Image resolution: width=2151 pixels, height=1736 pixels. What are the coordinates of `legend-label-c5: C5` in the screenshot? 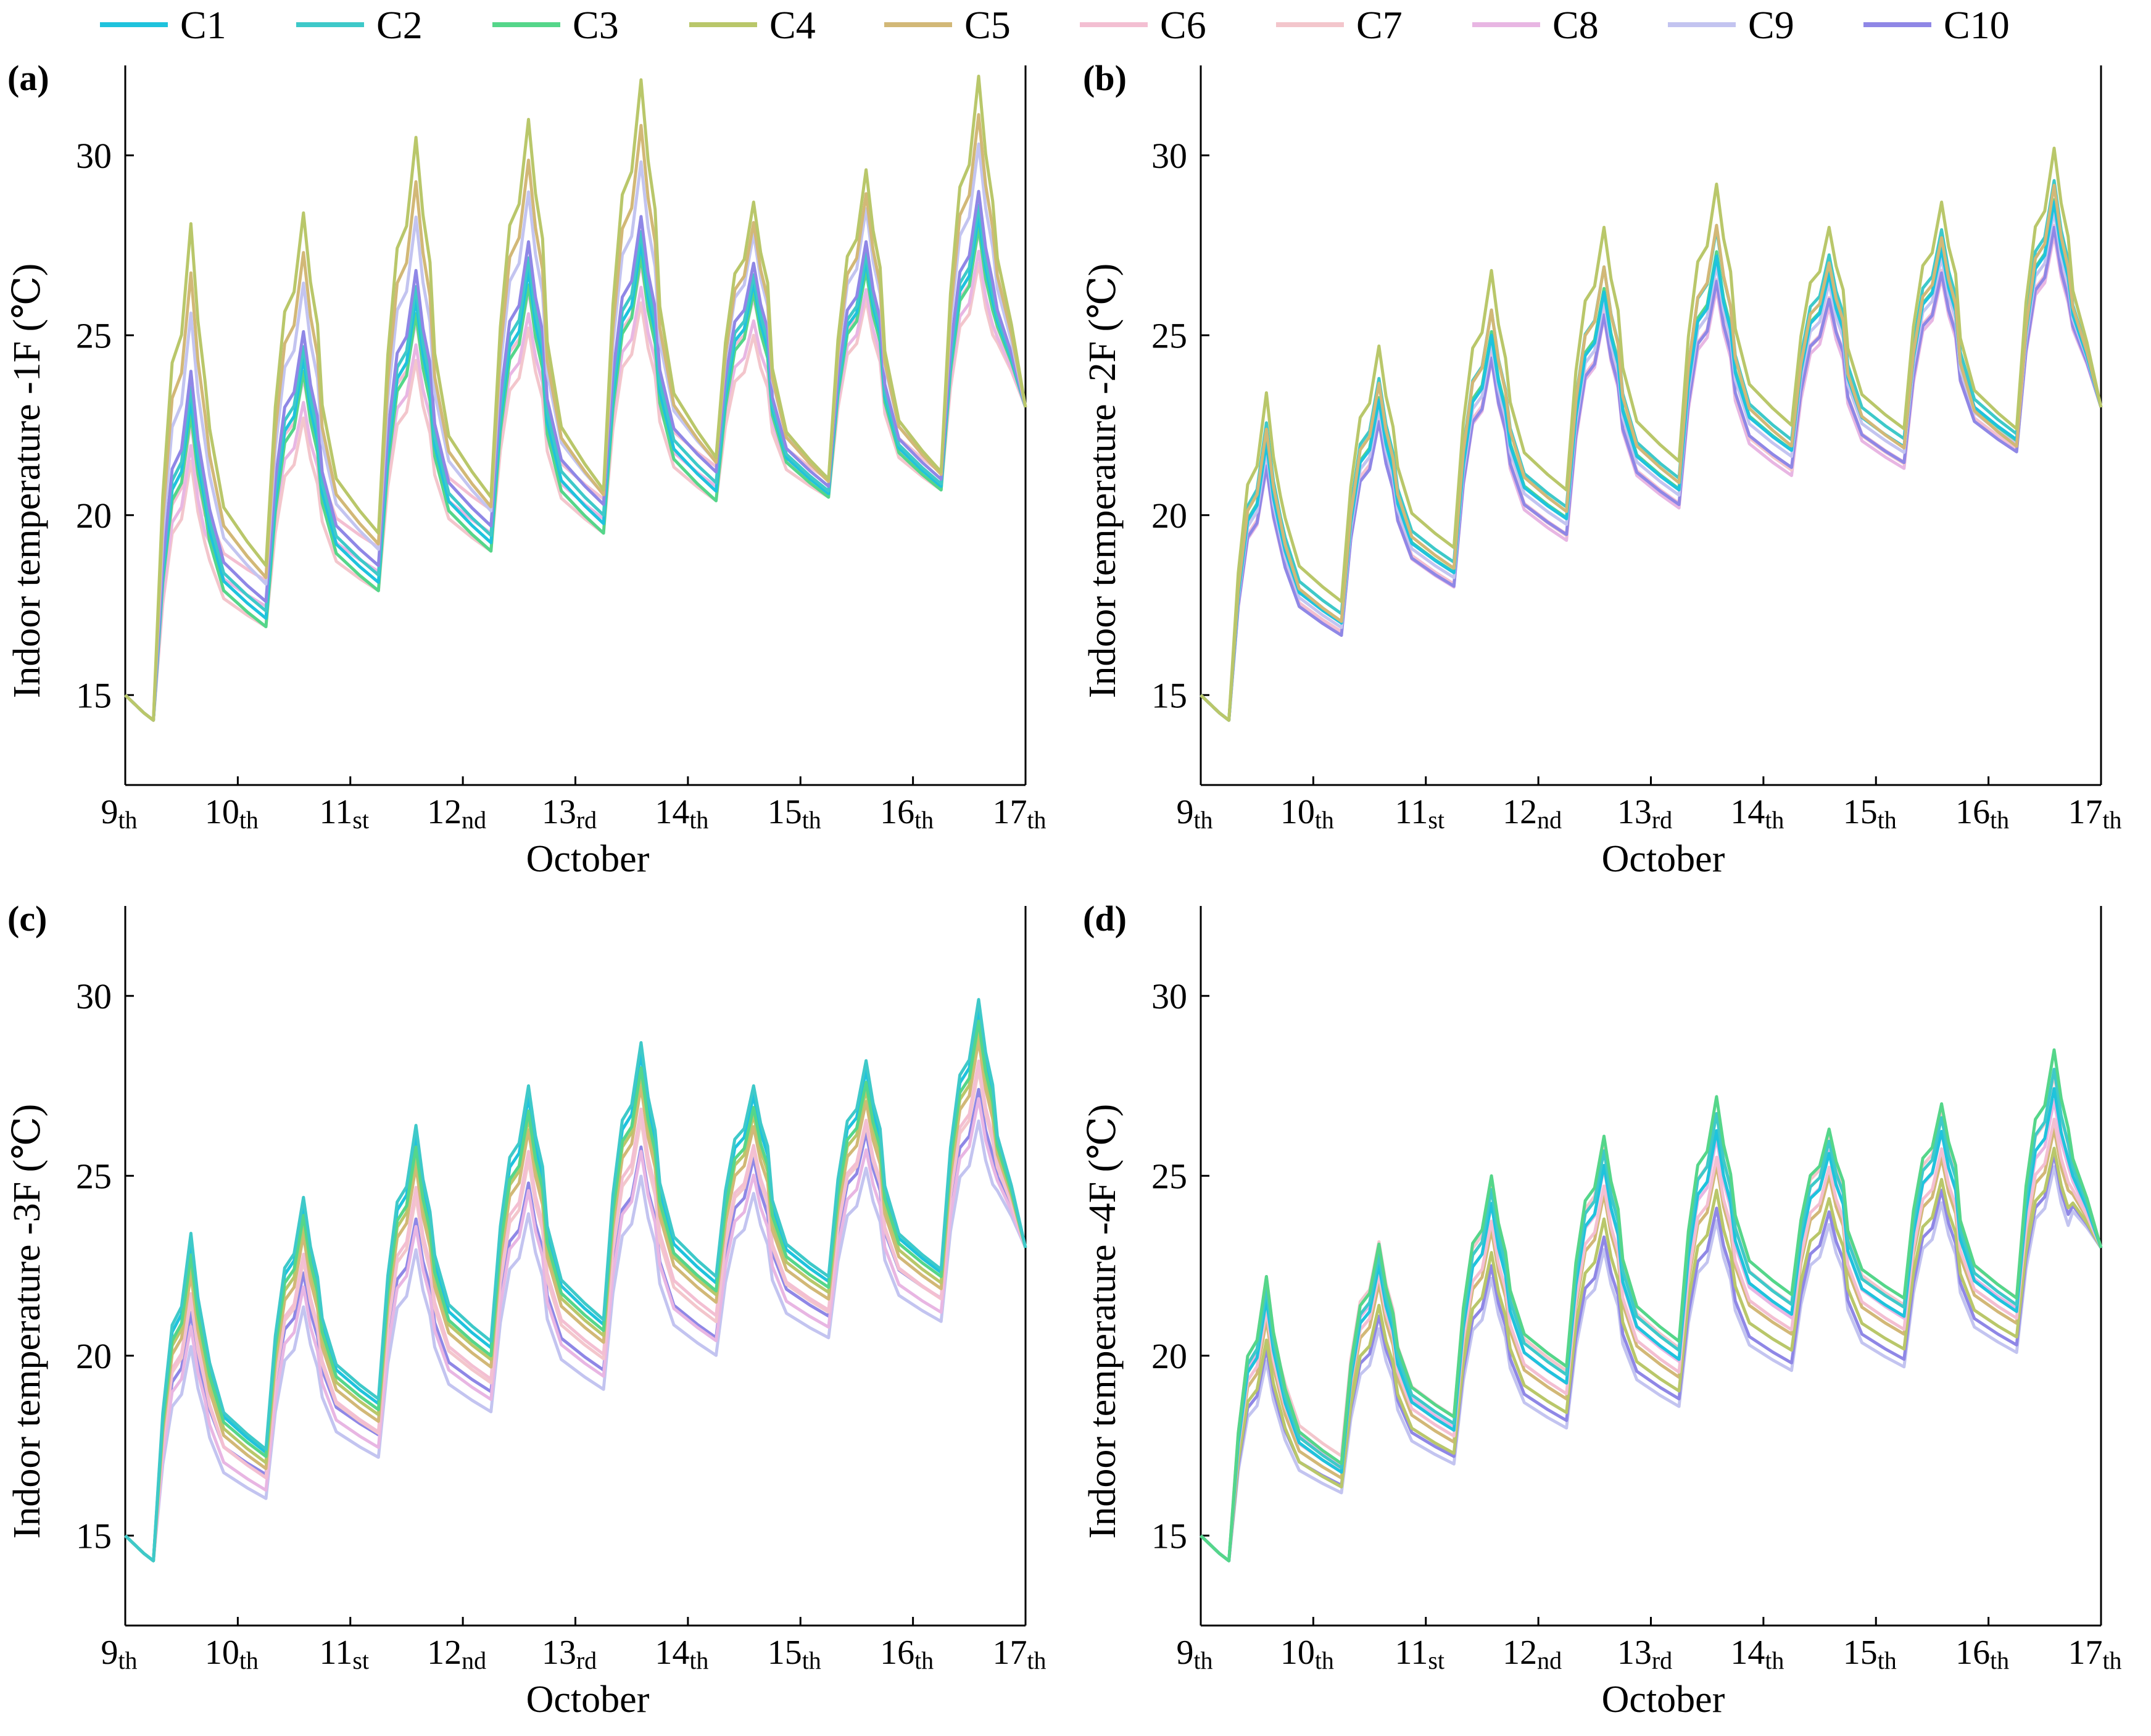 It's located at (987, 25).